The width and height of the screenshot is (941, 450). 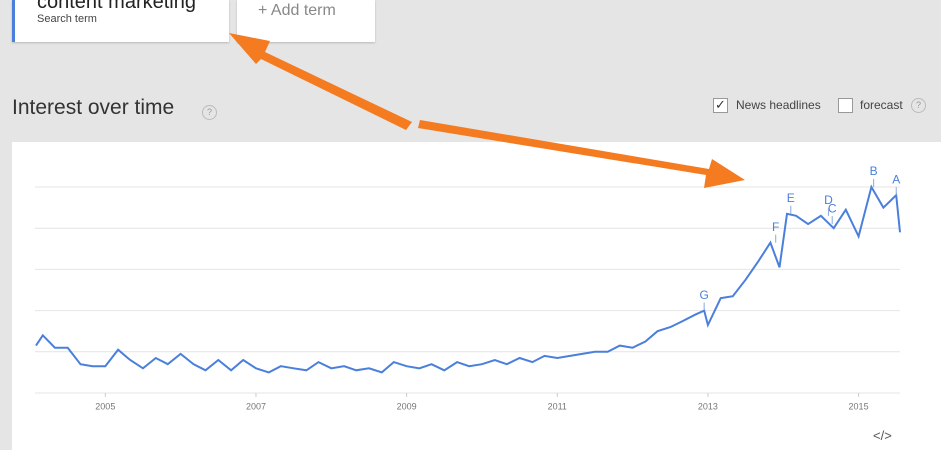 What do you see at coordinates (306, 21) in the screenshot?
I see `add-term: + Add term` at bounding box center [306, 21].